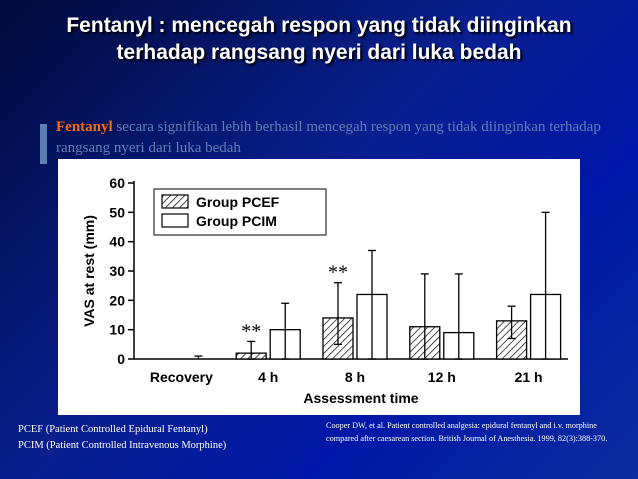 Image resolution: width=638 pixels, height=479 pixels. Describe the element at coordinates (355, 377) in the screenshot. I see `x-tick-label: 8 h` at that location.